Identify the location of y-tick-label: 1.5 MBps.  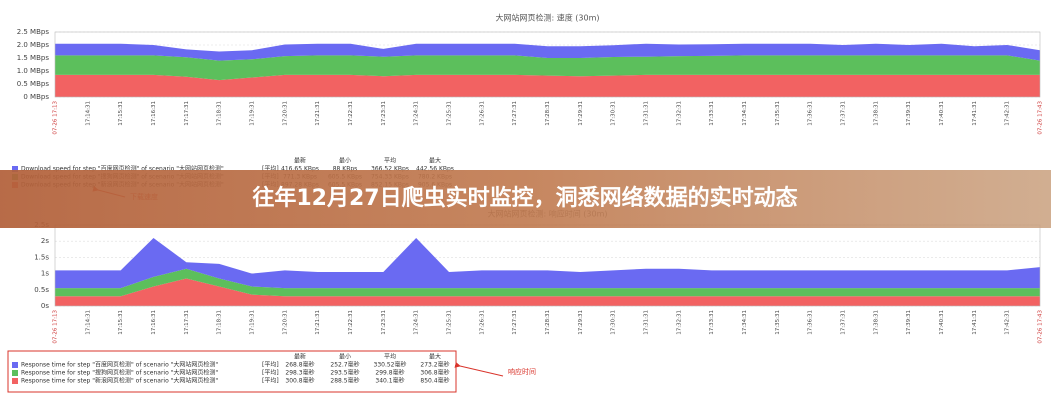
(33, 58).